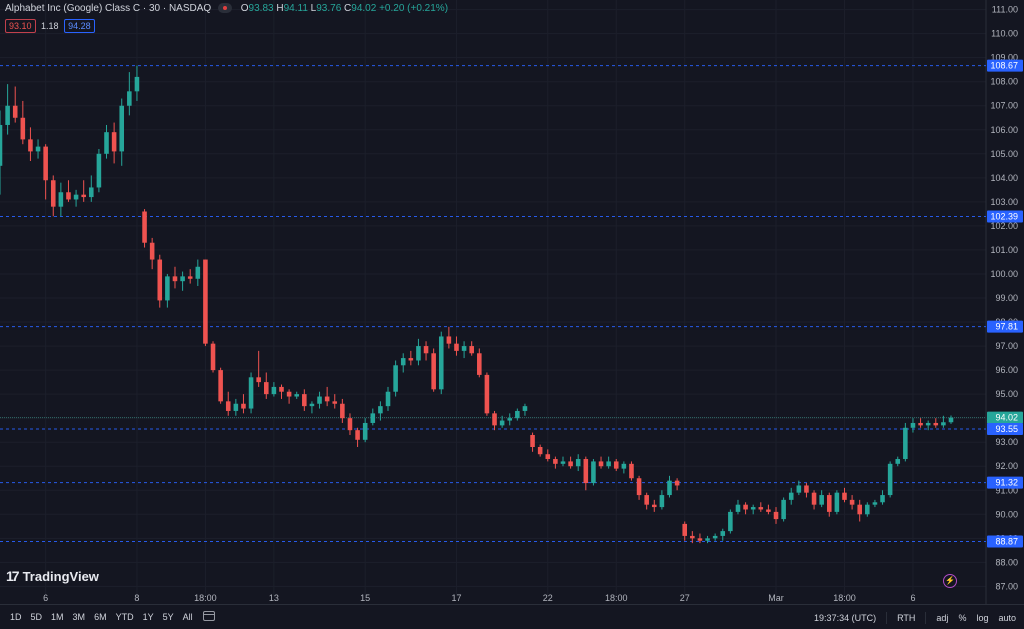 Image resolution: width=1024 pixels, height=629 pixels. Describe the element at coordinates (1004, 82) in the screenshot. I see `y-tick-label: 108.00` at that location.